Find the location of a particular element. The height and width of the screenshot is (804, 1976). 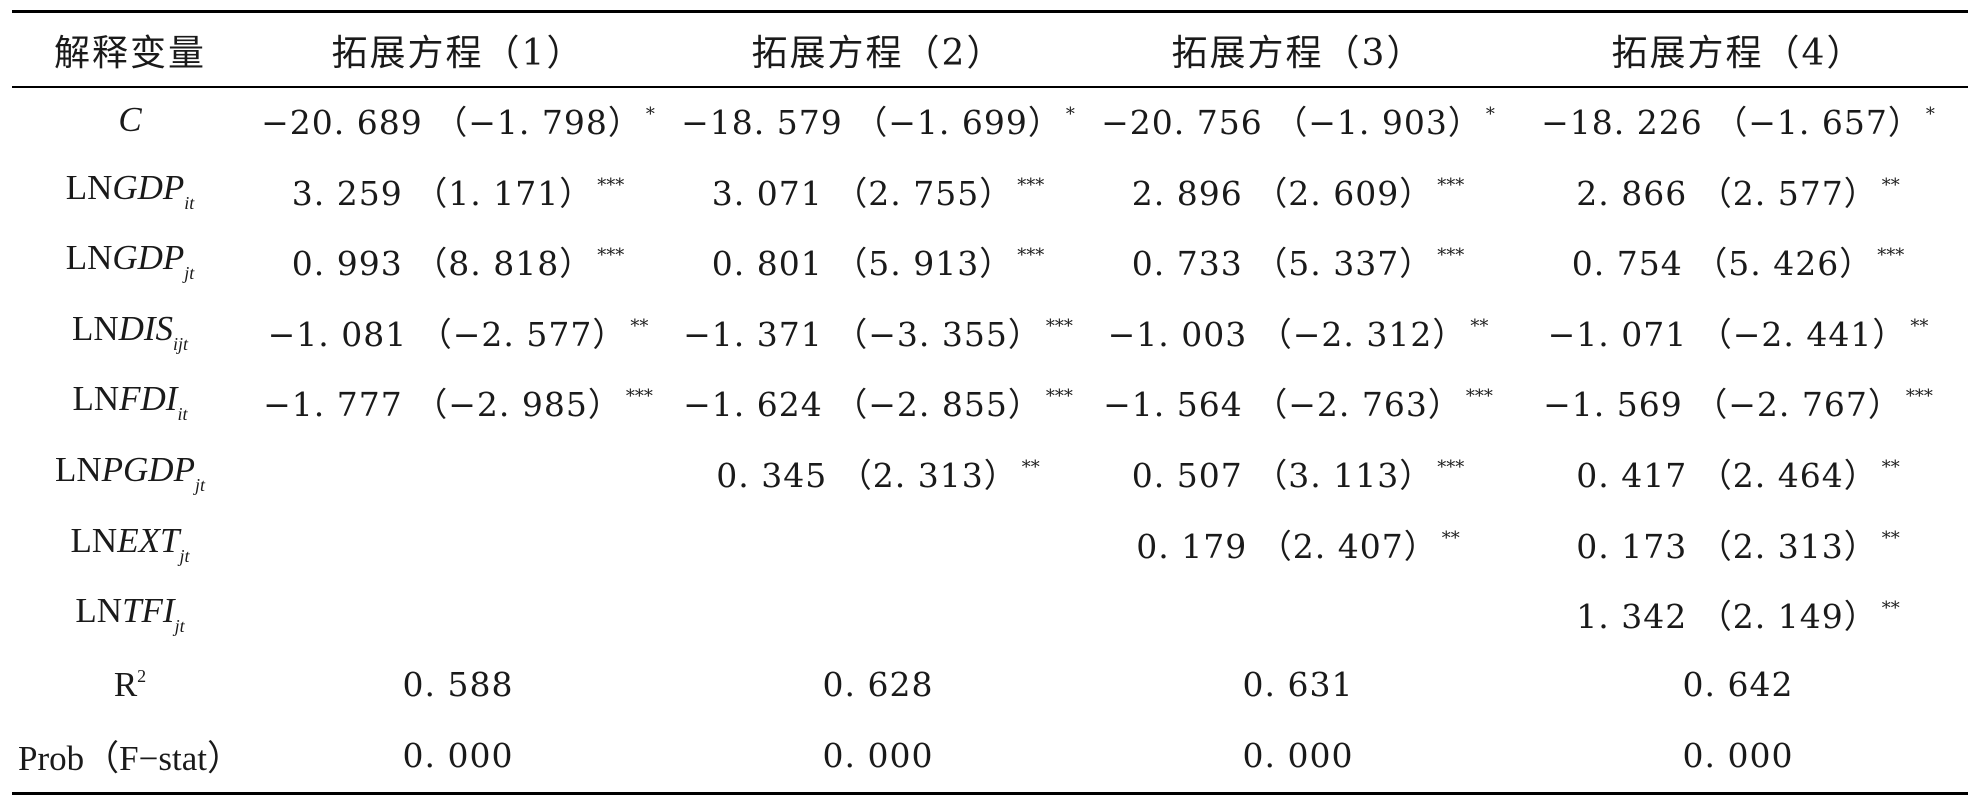

variable-name-cell: LNEXTjt is located at coordinates (130, 544).